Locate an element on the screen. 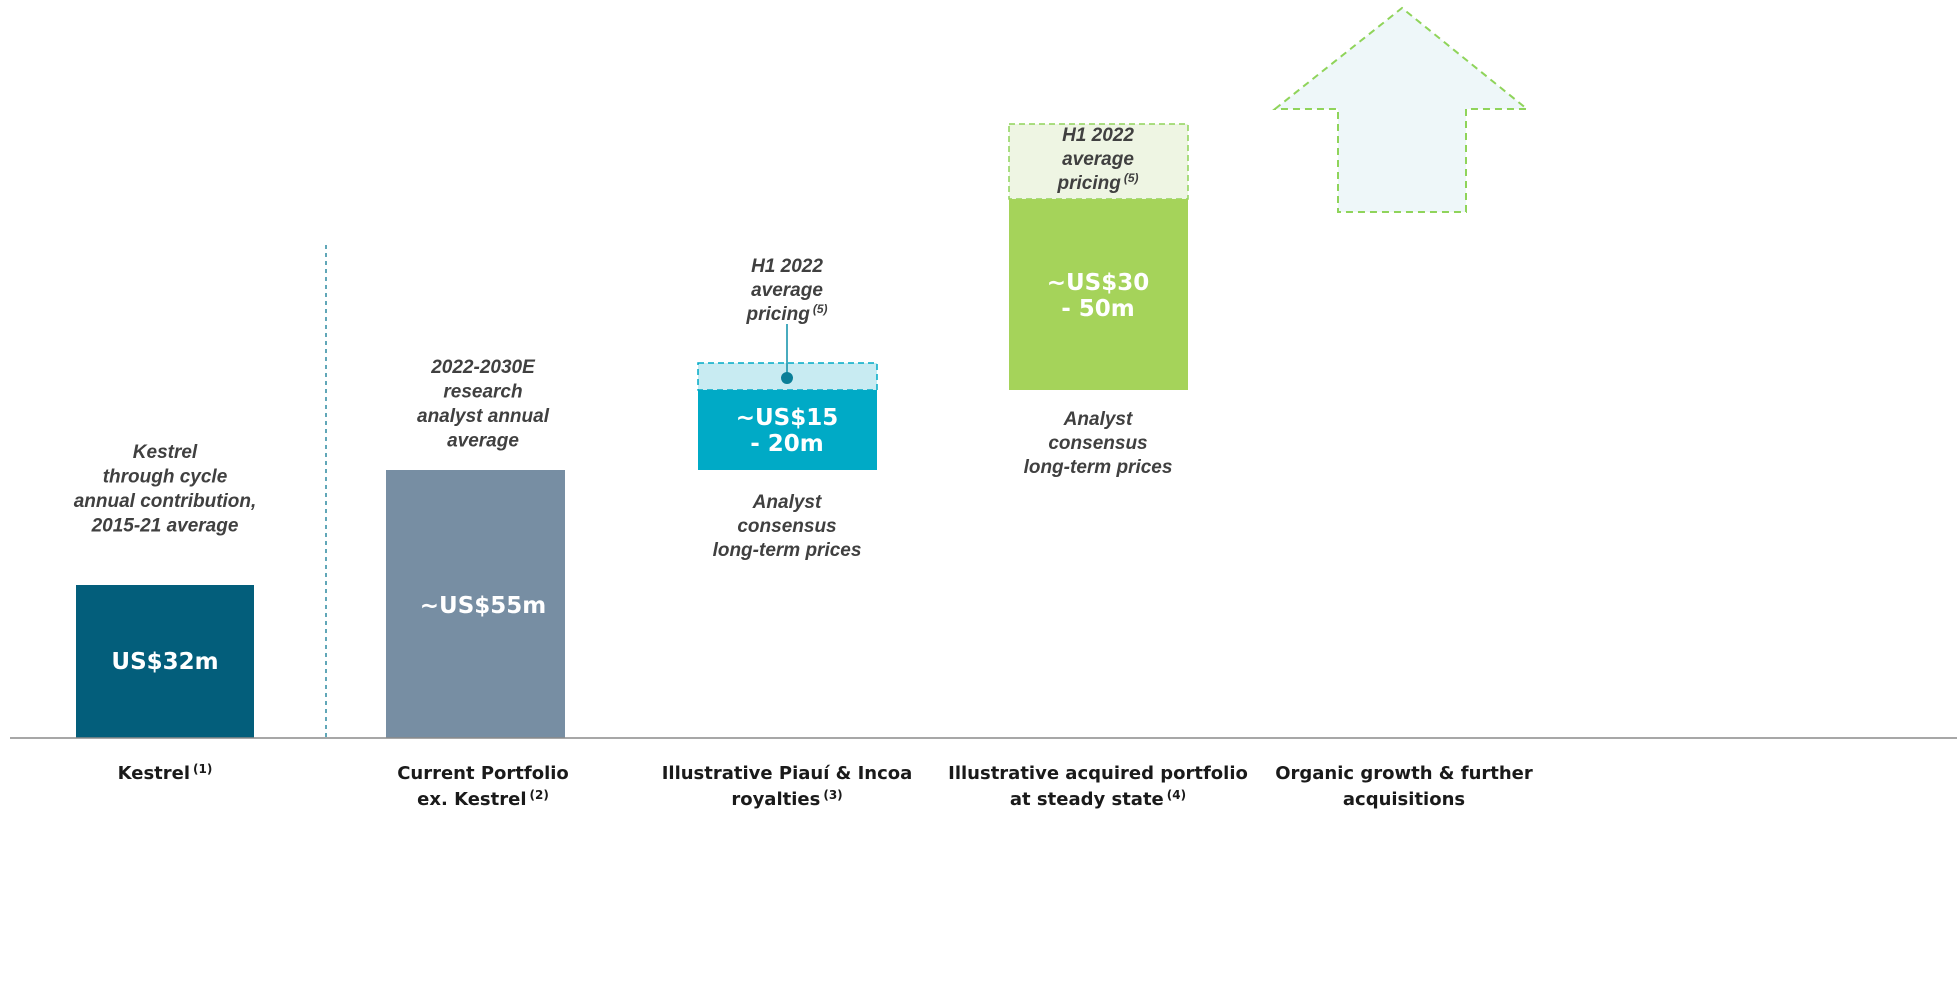 This screenshot has width=1957, height=1006. footnote: (4) is located at coordinates (1176, 795).